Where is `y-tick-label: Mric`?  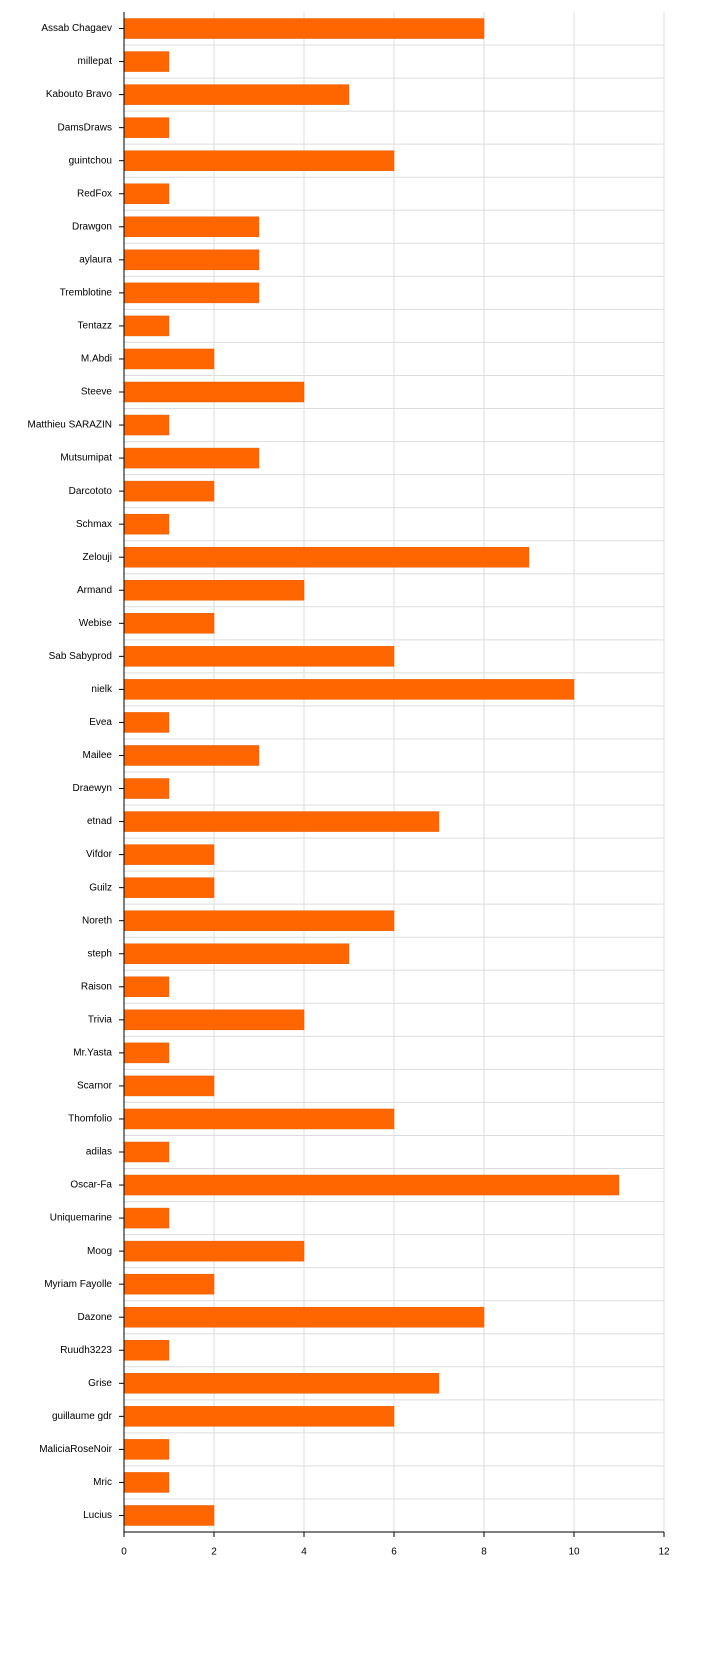
y-tick-label: Mric is located at coordinates (102, 1482).